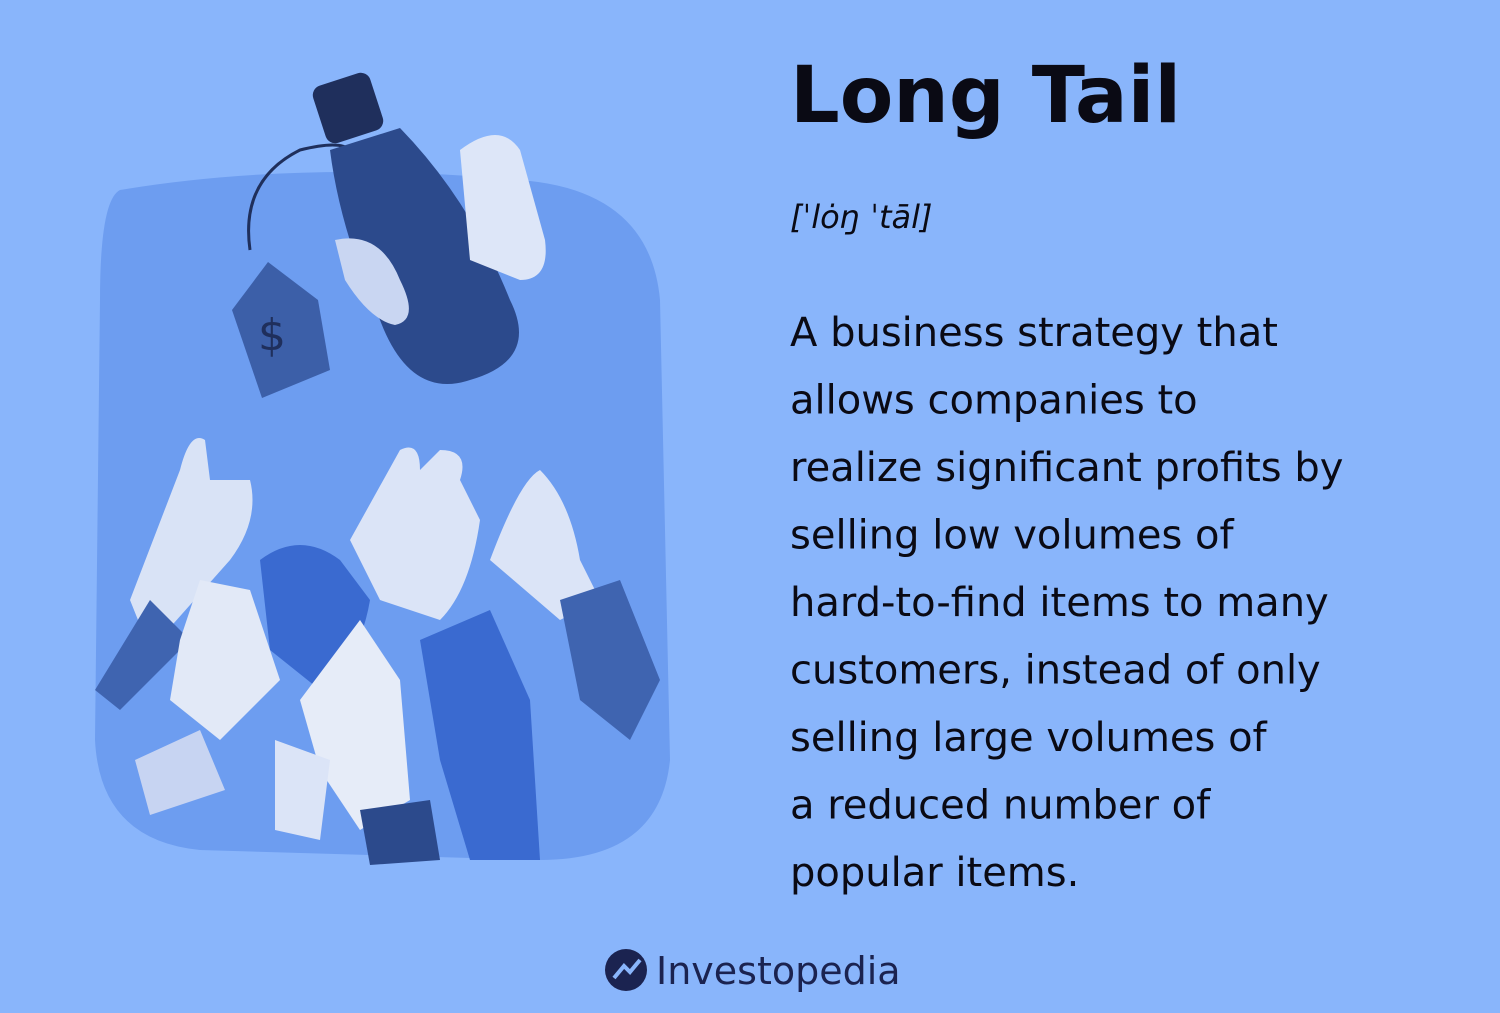 The width and height of the screenshot is (1500, 1013). What do you see at coordinates (272, 335) in the screenshot?
I see `dollar-sign: $` at bounding box center [272, 335].